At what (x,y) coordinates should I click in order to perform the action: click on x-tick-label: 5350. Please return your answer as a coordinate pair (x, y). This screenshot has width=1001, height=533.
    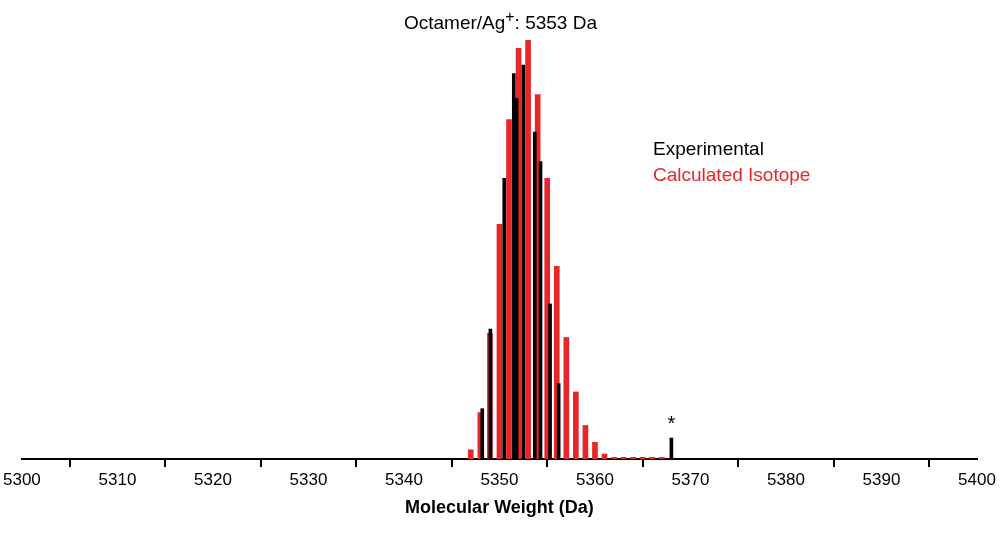
    Looking at the image, I should click on (499, 479).